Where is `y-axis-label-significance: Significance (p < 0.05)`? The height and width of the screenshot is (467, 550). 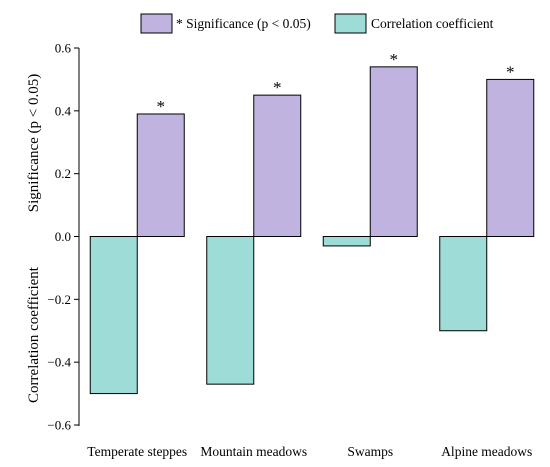
y-axis-label-significance: Significance (p < 0.05) is located at coordinates (34, 143).